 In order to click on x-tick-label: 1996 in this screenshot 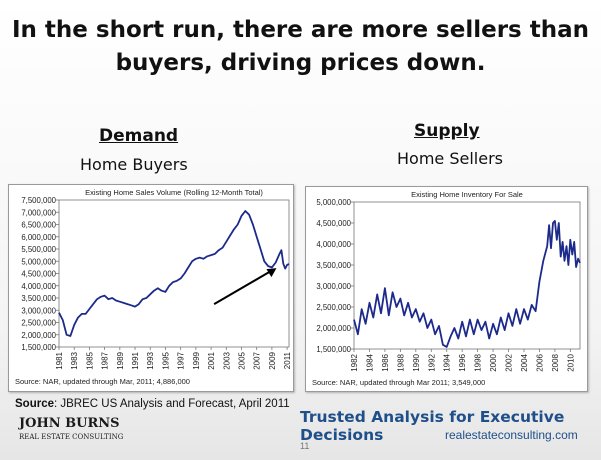, I will do `click(462, 362)`.